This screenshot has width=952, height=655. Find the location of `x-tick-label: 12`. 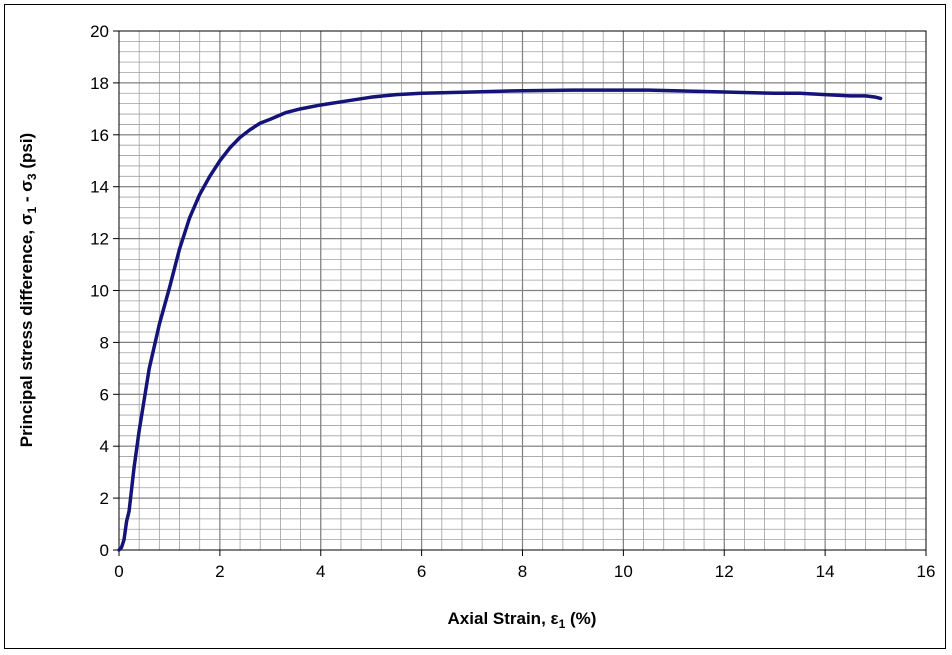

x-tick-label: 12 is located at coordinates (724, 571).